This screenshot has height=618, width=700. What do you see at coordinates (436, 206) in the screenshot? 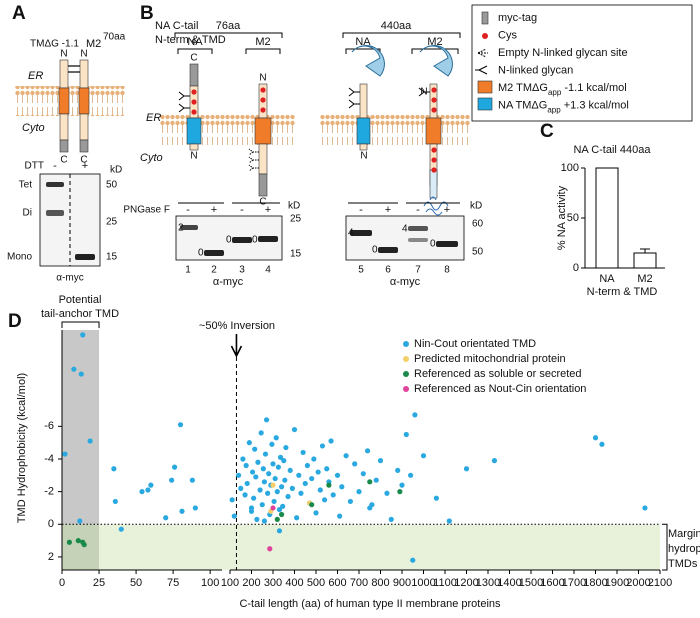
I see `glycan-cluster` at bounding box center [436, 206].